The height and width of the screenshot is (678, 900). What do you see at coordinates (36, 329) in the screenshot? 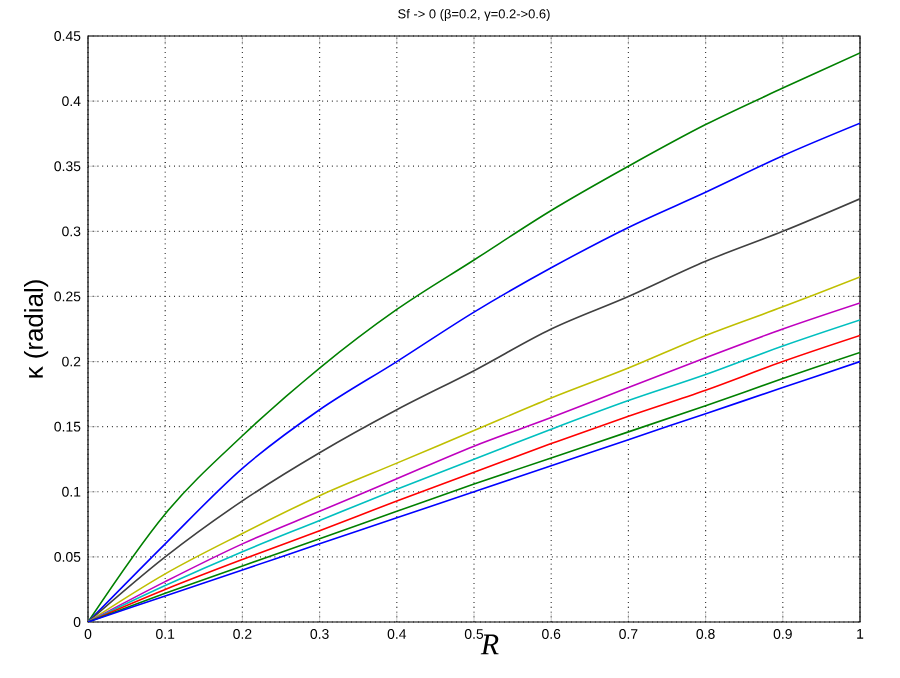
I see `y-axis-title: κ (radial)` at bounding box center [36, 329].